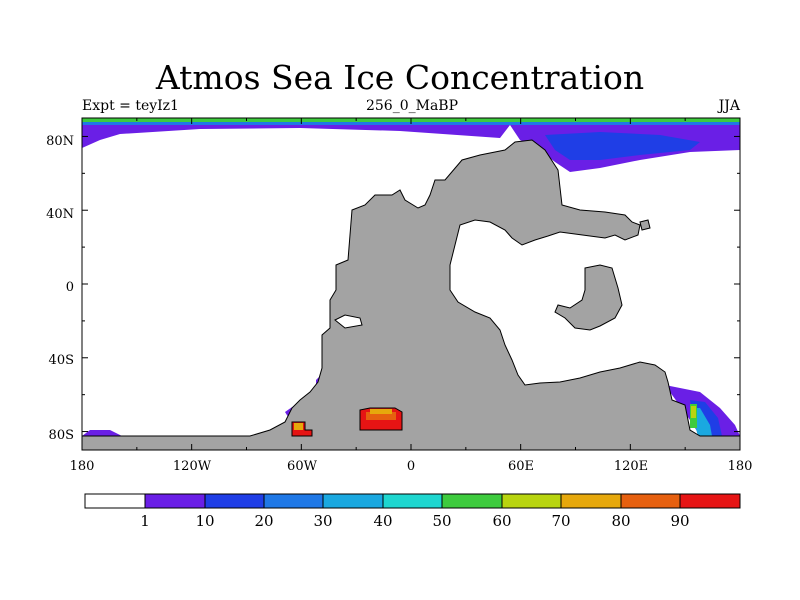  Describe the element at coordinates (322, 521) in the screenshot. I see `colorbar-label: 30` at that location.